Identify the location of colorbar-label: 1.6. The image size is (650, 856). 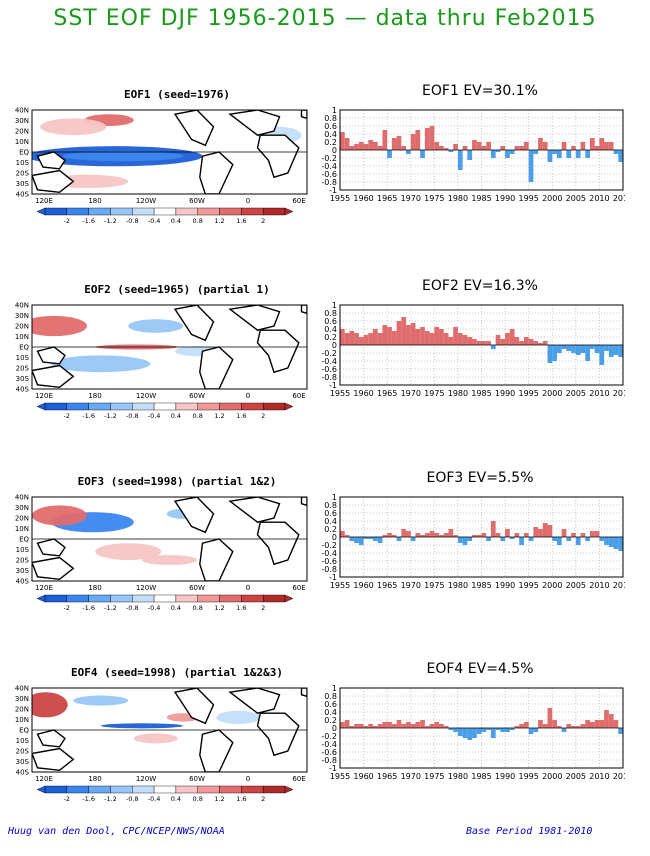
(241, 416).